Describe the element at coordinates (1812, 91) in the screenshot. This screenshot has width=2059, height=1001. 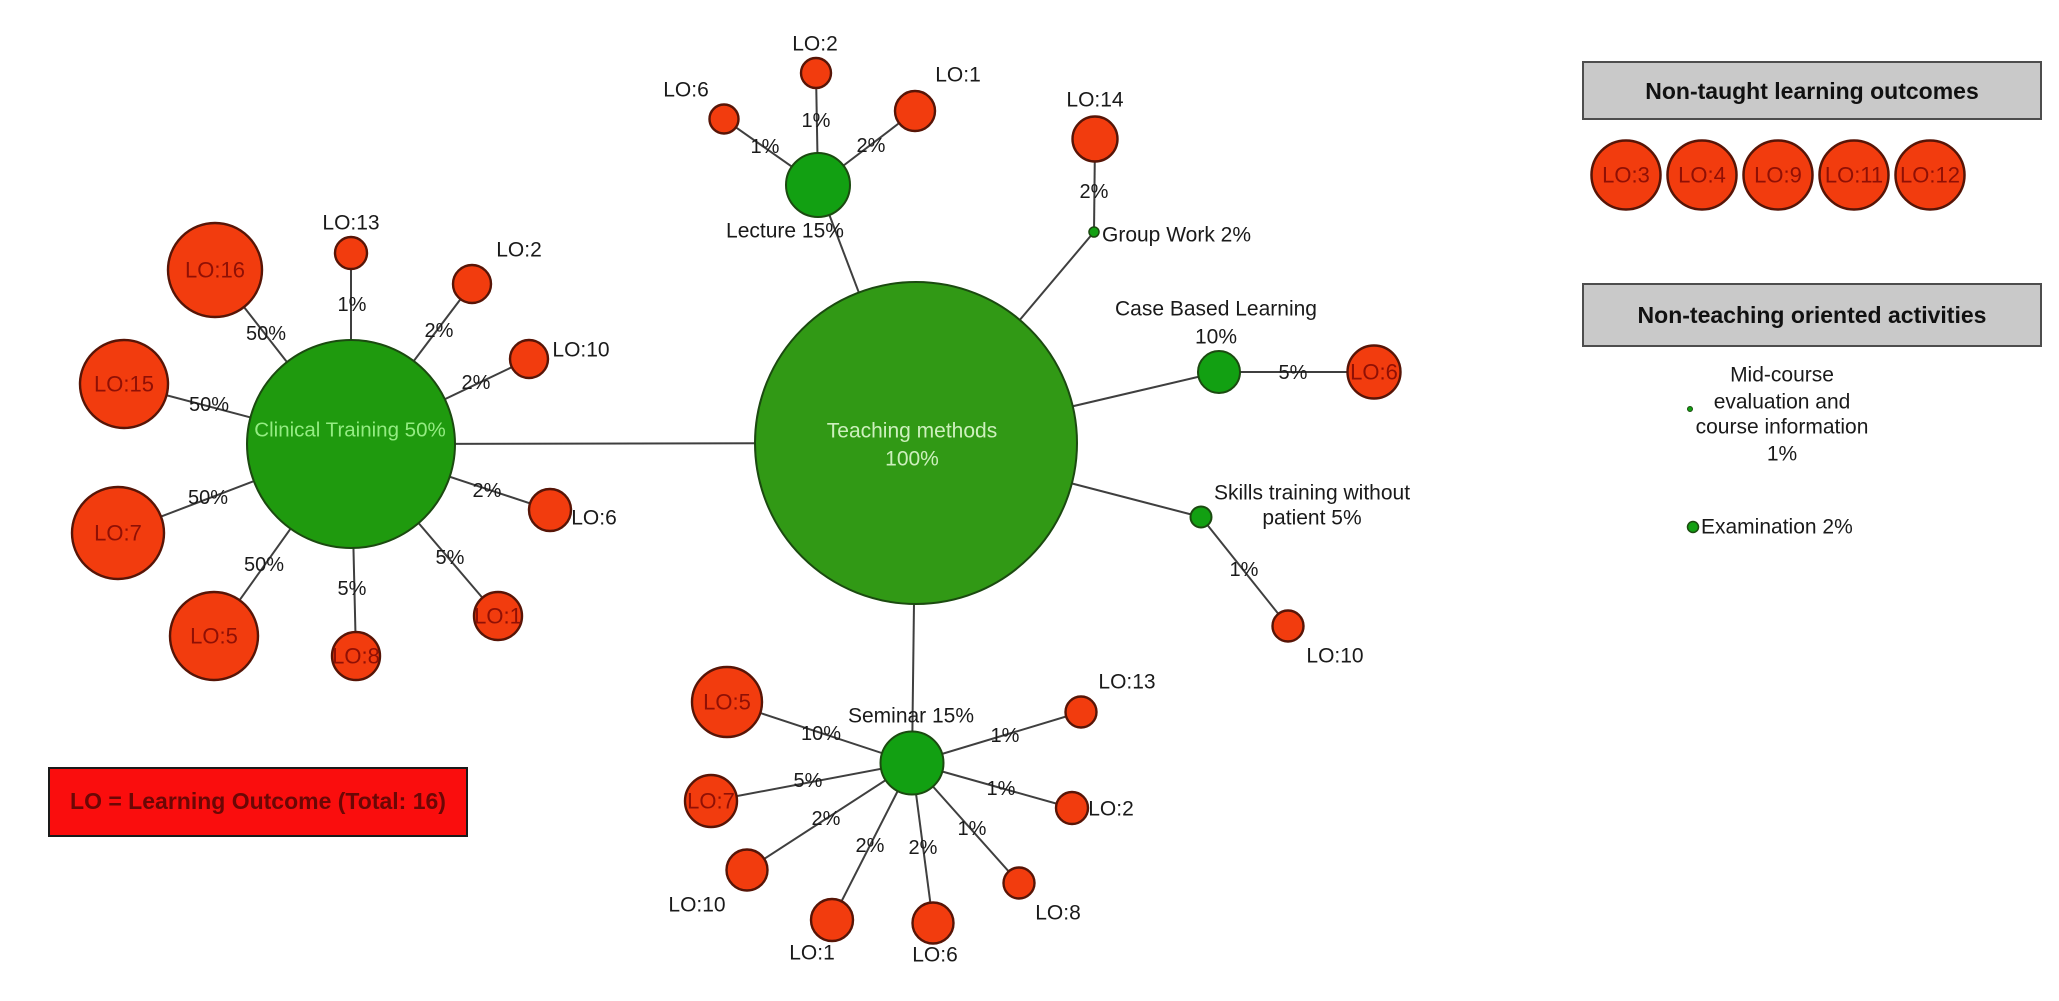
I see `svg-text: Non-taught learning outcomes` at that location.